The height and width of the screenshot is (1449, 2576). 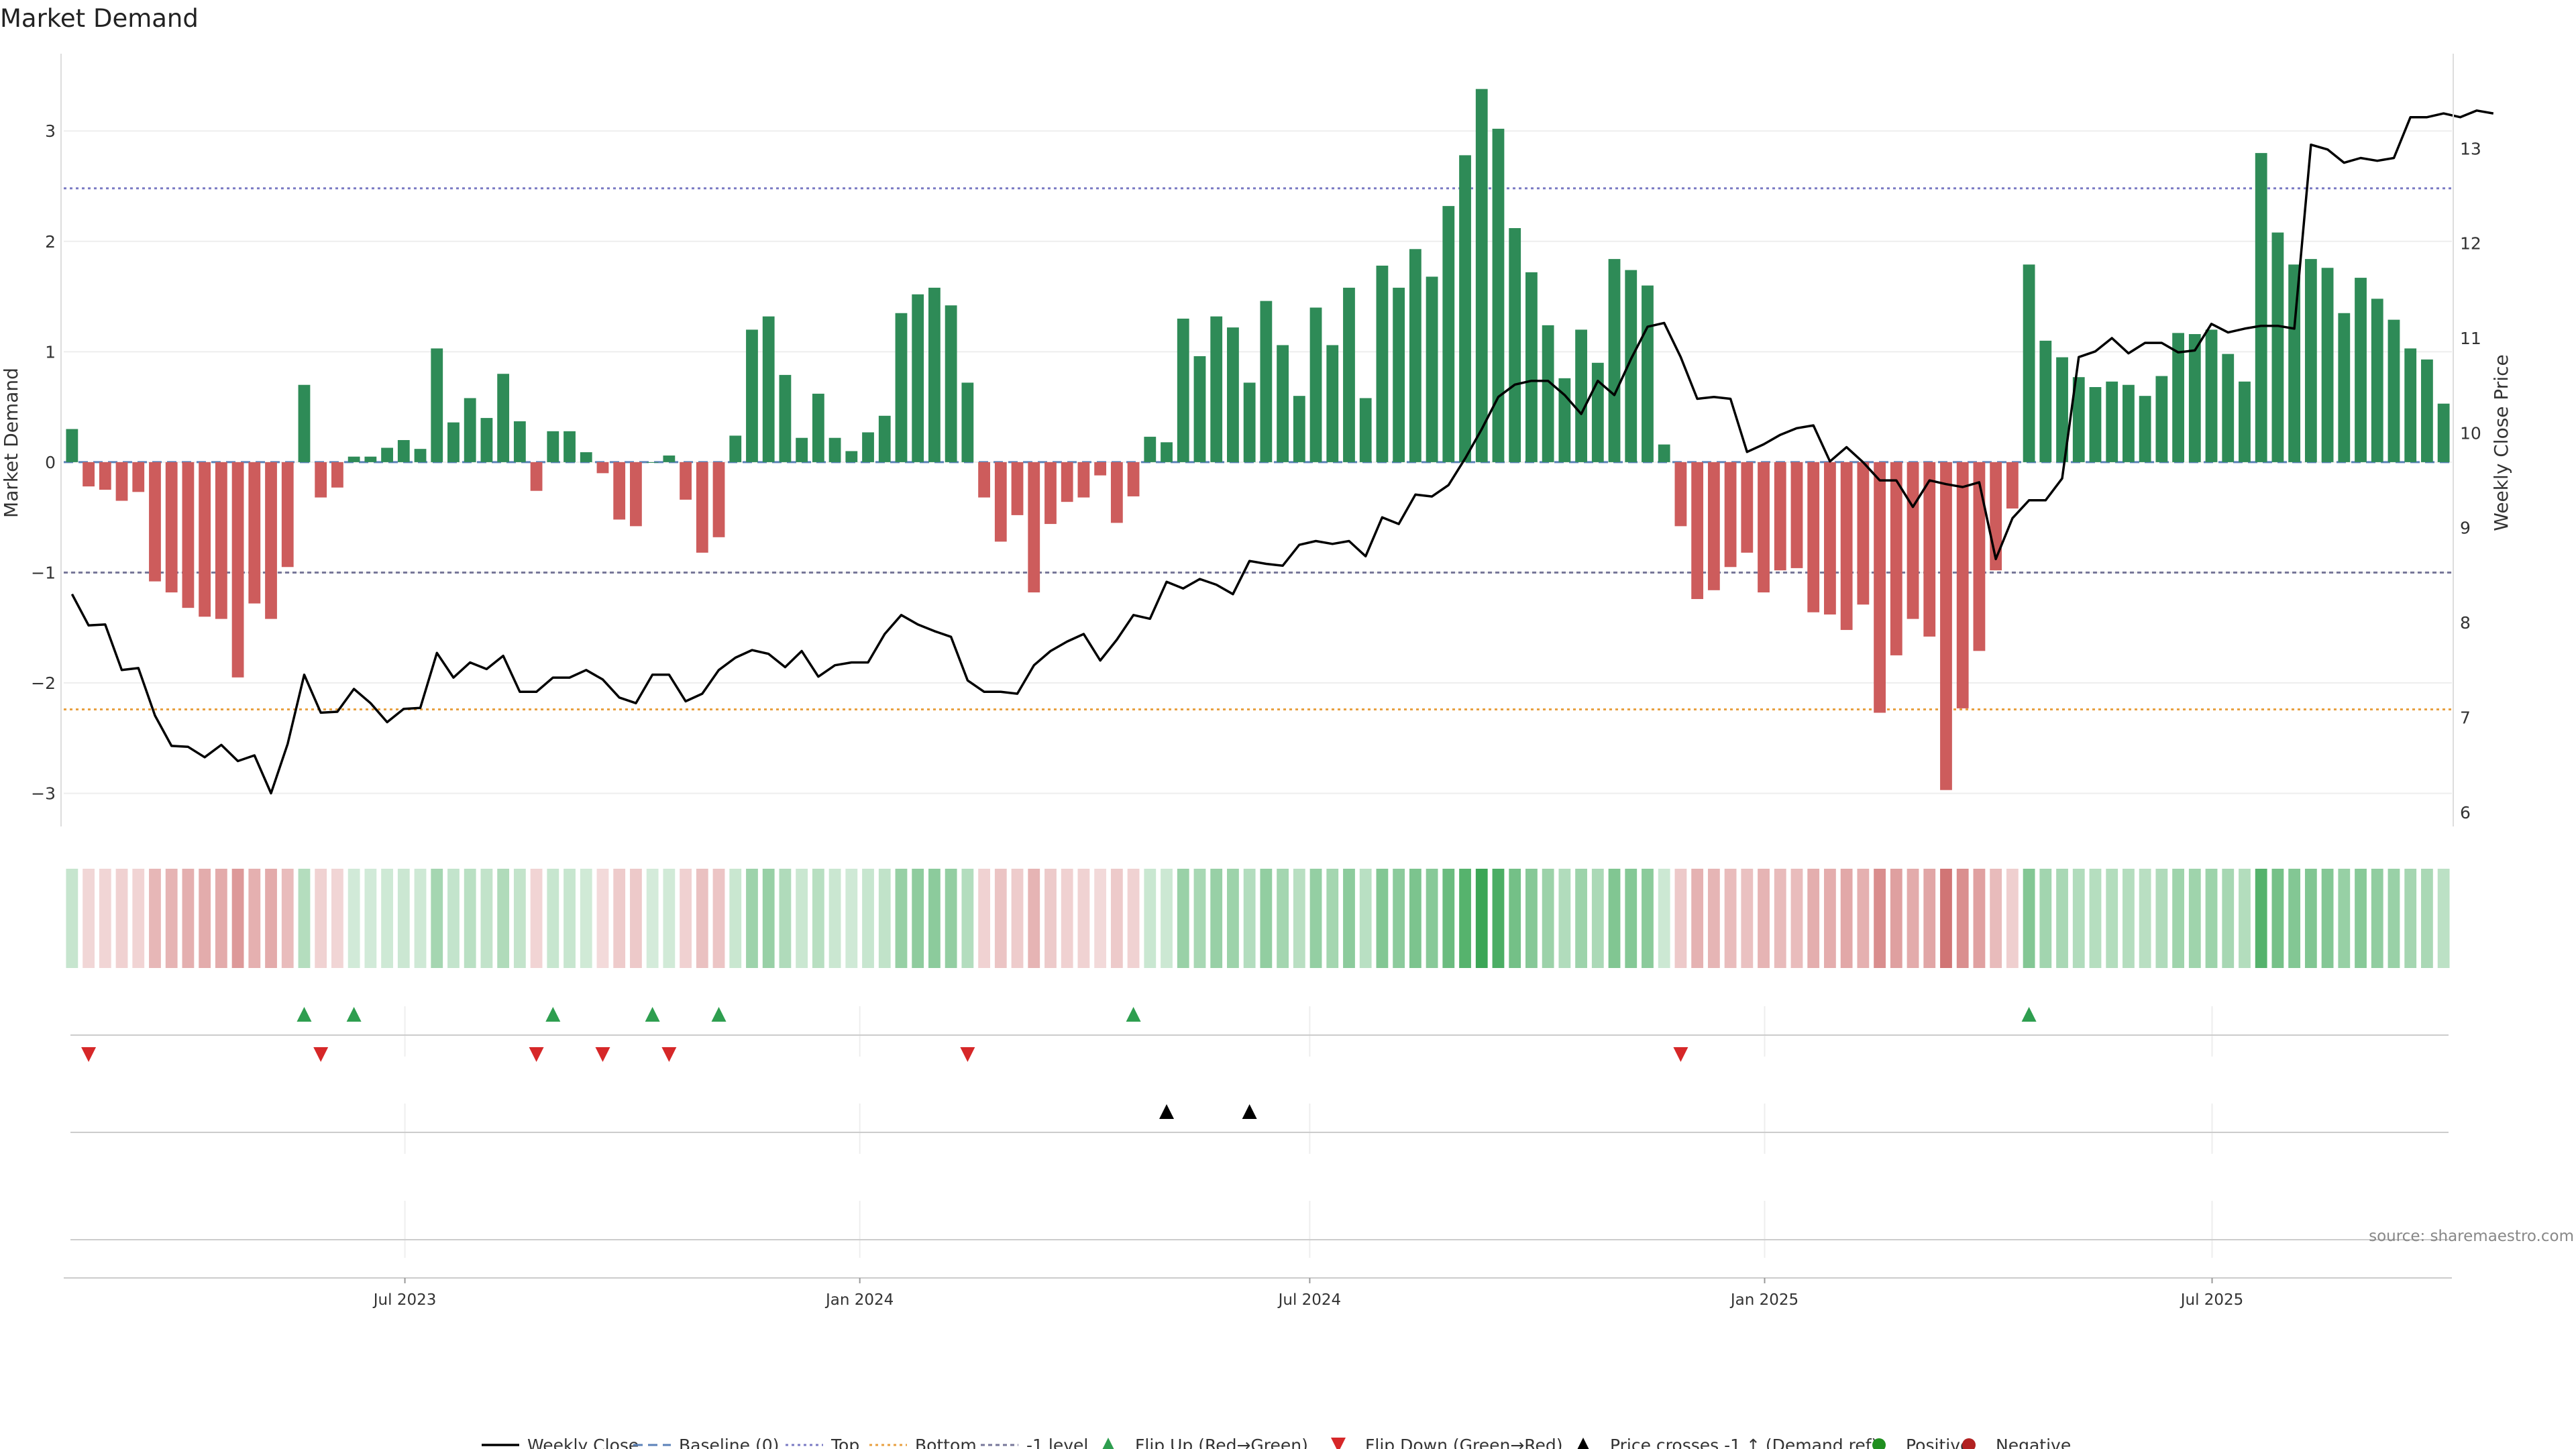 I want to click on right-tick-label: 10, so click(x=2470, y=433).